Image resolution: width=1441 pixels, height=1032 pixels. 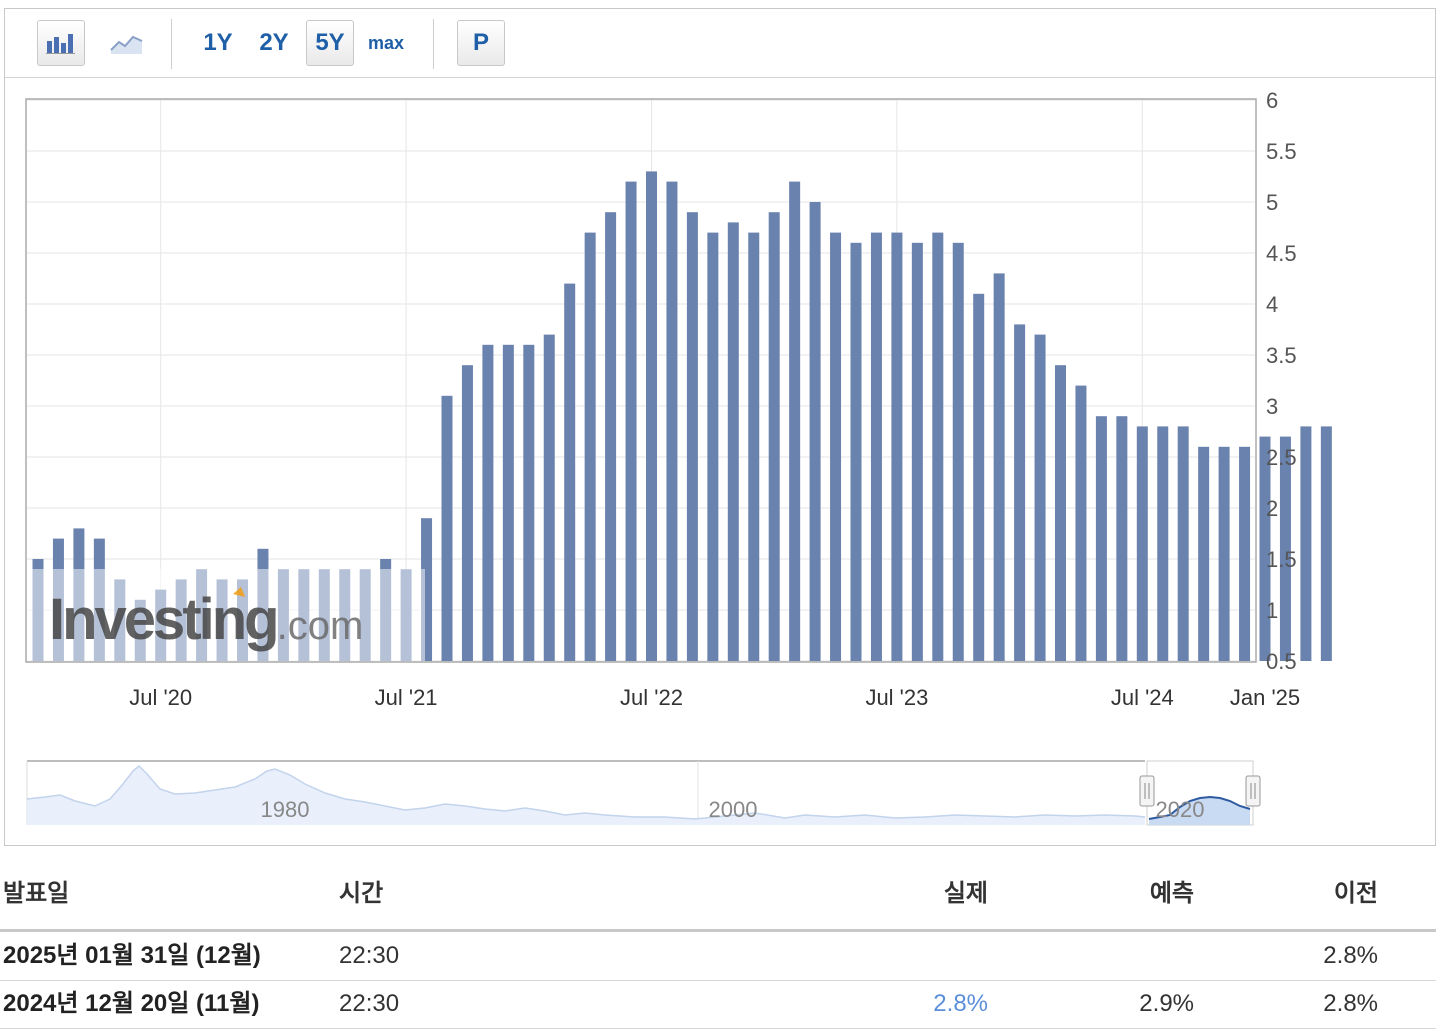 I want to click on navigator-year-label: 2020, so click(x=1180, y=809).